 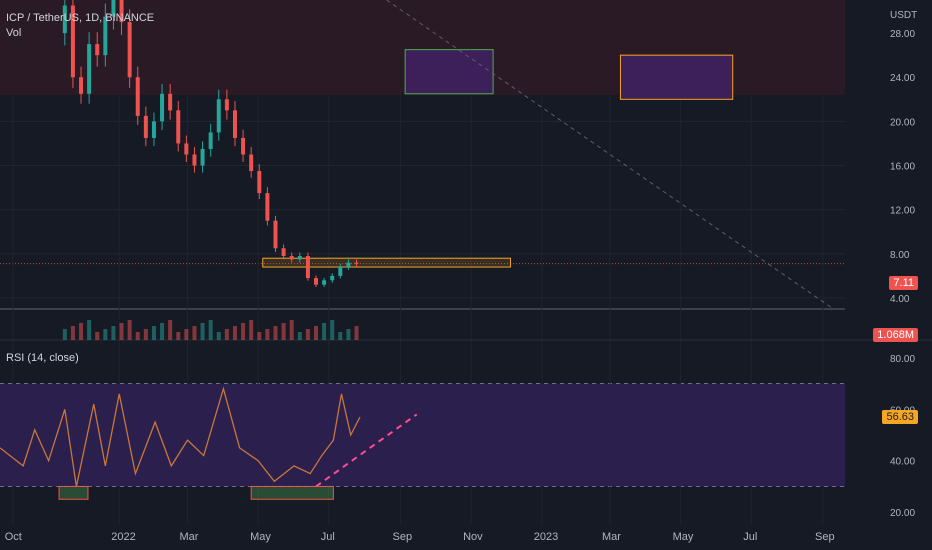 What do you see at coordinates (900, 417) in the screenshot?
I see `rsi-value-tag: 56.63` at bounding box center [900, 417].